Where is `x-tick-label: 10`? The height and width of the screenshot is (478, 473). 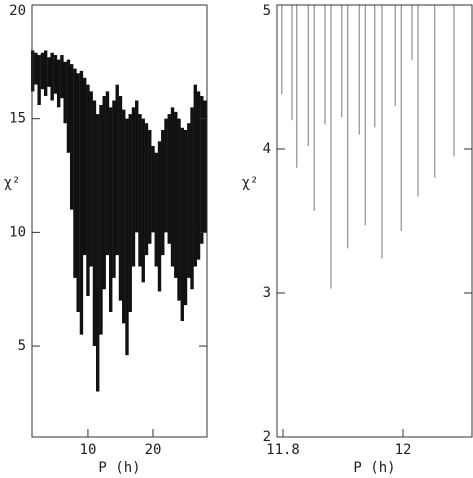 x-tick-label: 10 is located at coordinates (88, 450).